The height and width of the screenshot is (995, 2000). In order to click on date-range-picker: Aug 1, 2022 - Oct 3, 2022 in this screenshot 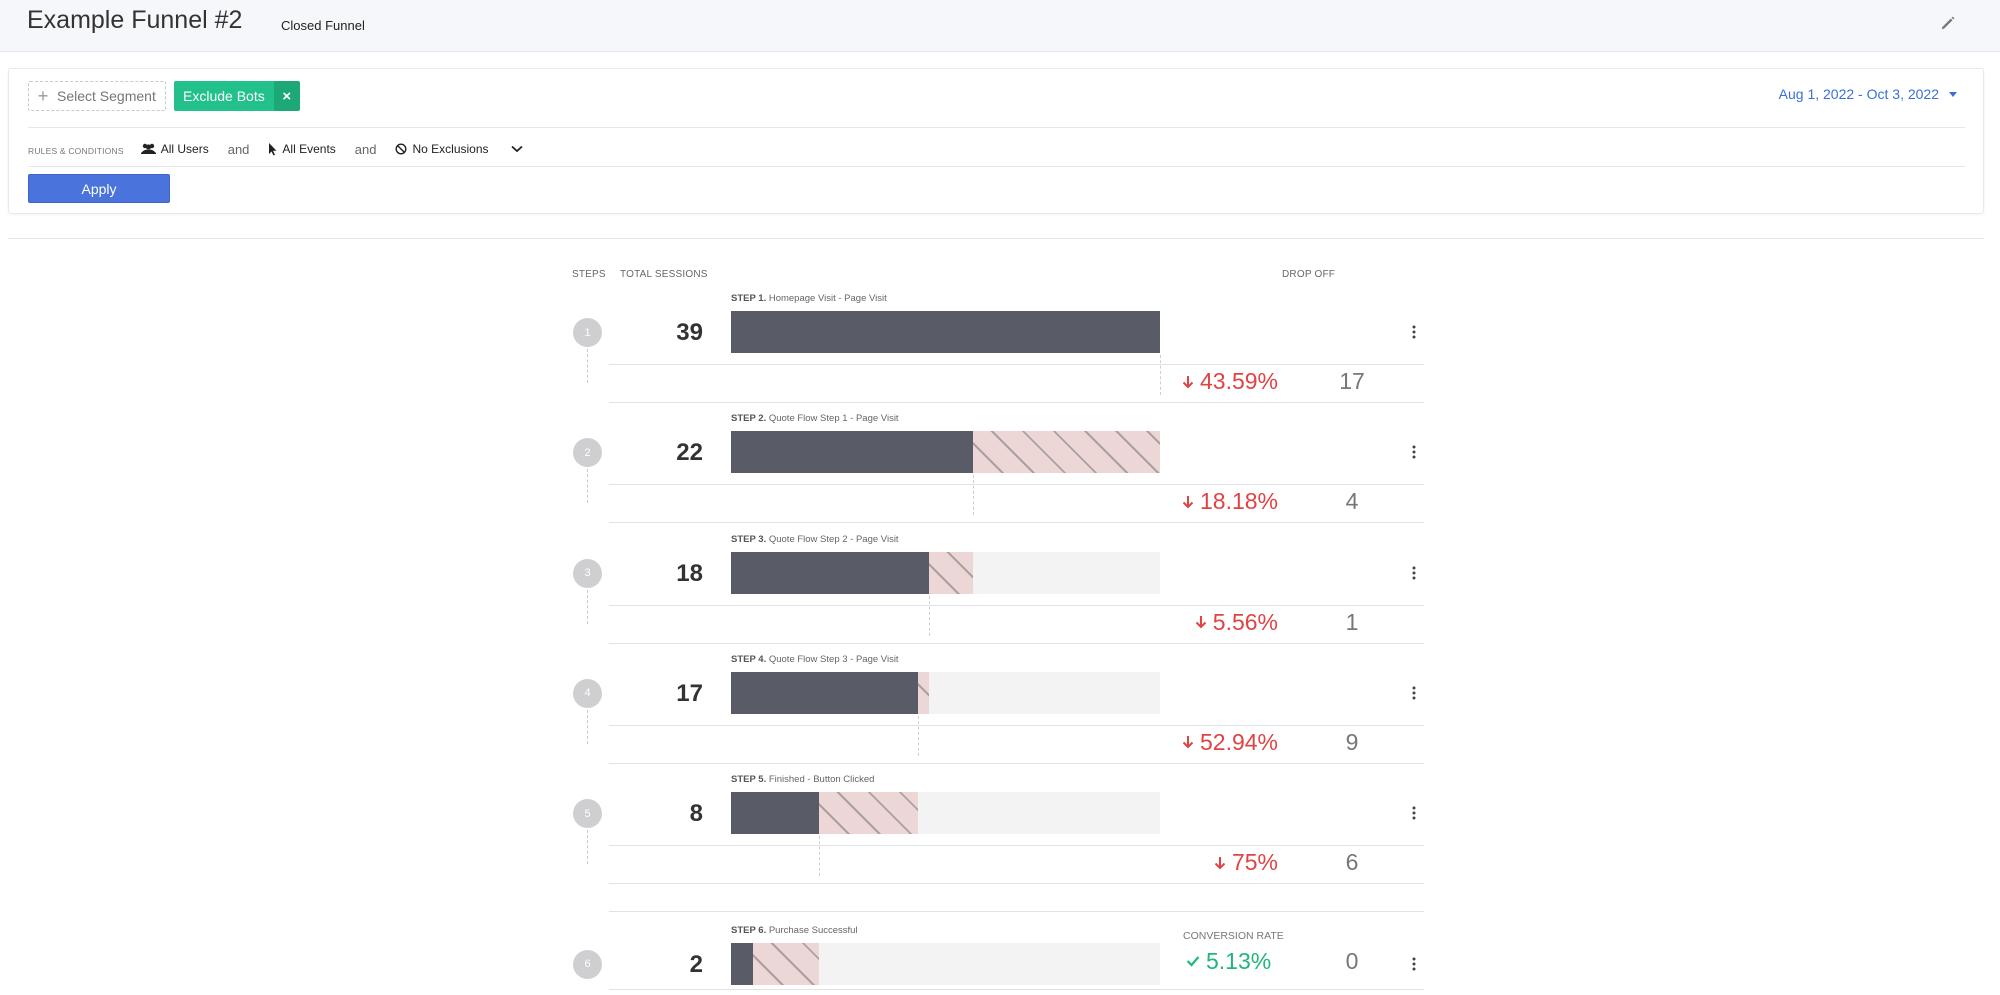, I will do `click(1868, 94)`.